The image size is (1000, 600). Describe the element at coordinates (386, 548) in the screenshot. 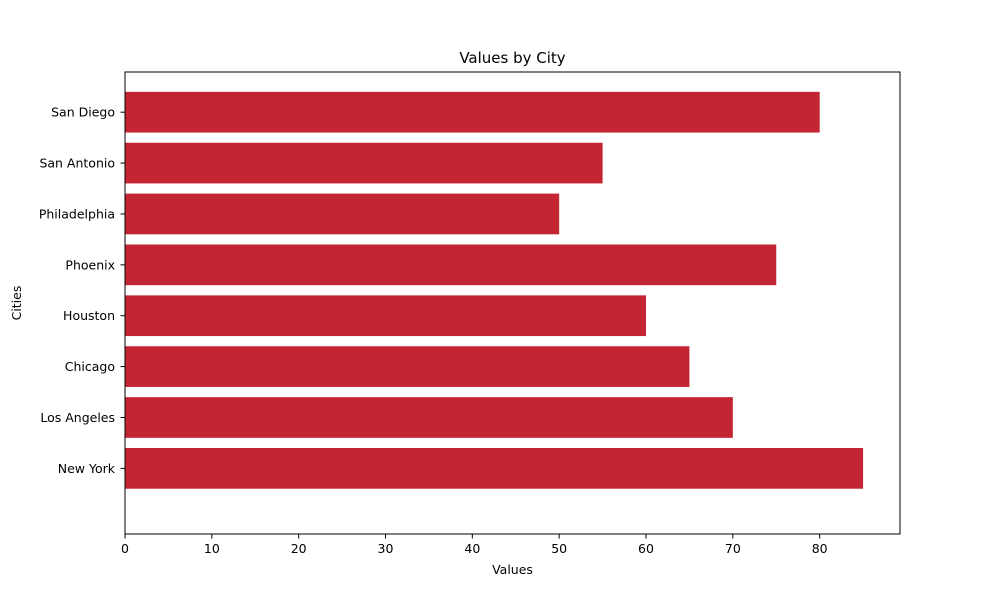

I see `x-tick-label-30: 30` at that location.